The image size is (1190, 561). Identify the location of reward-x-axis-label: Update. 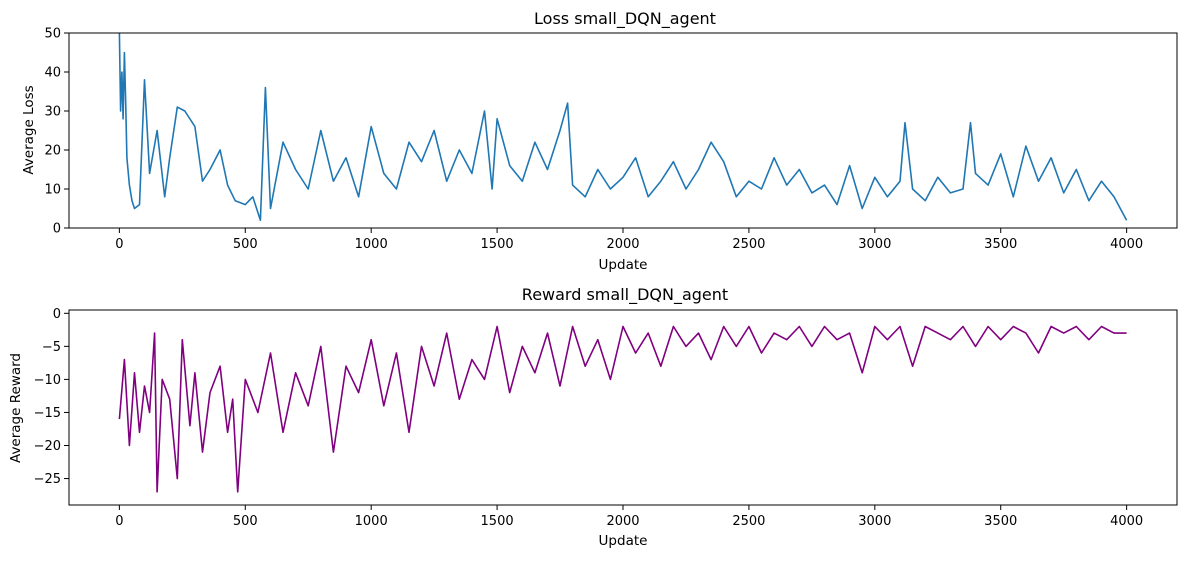
(623, 541).